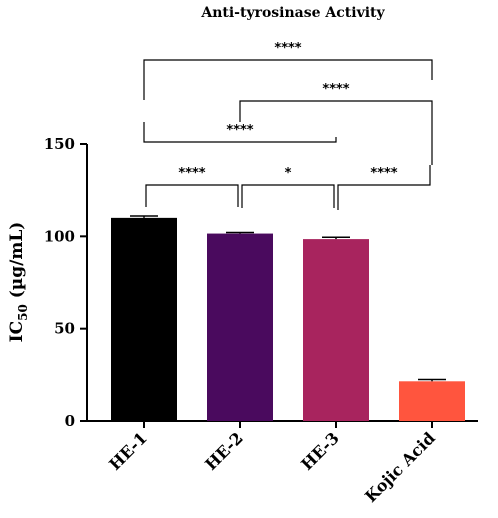 This screenshot has height=518, width=498. Describe the element at coordinates (18, 282) in the screenshot. I see `y-axis-label: IC50 (µg/mL)` at that location.